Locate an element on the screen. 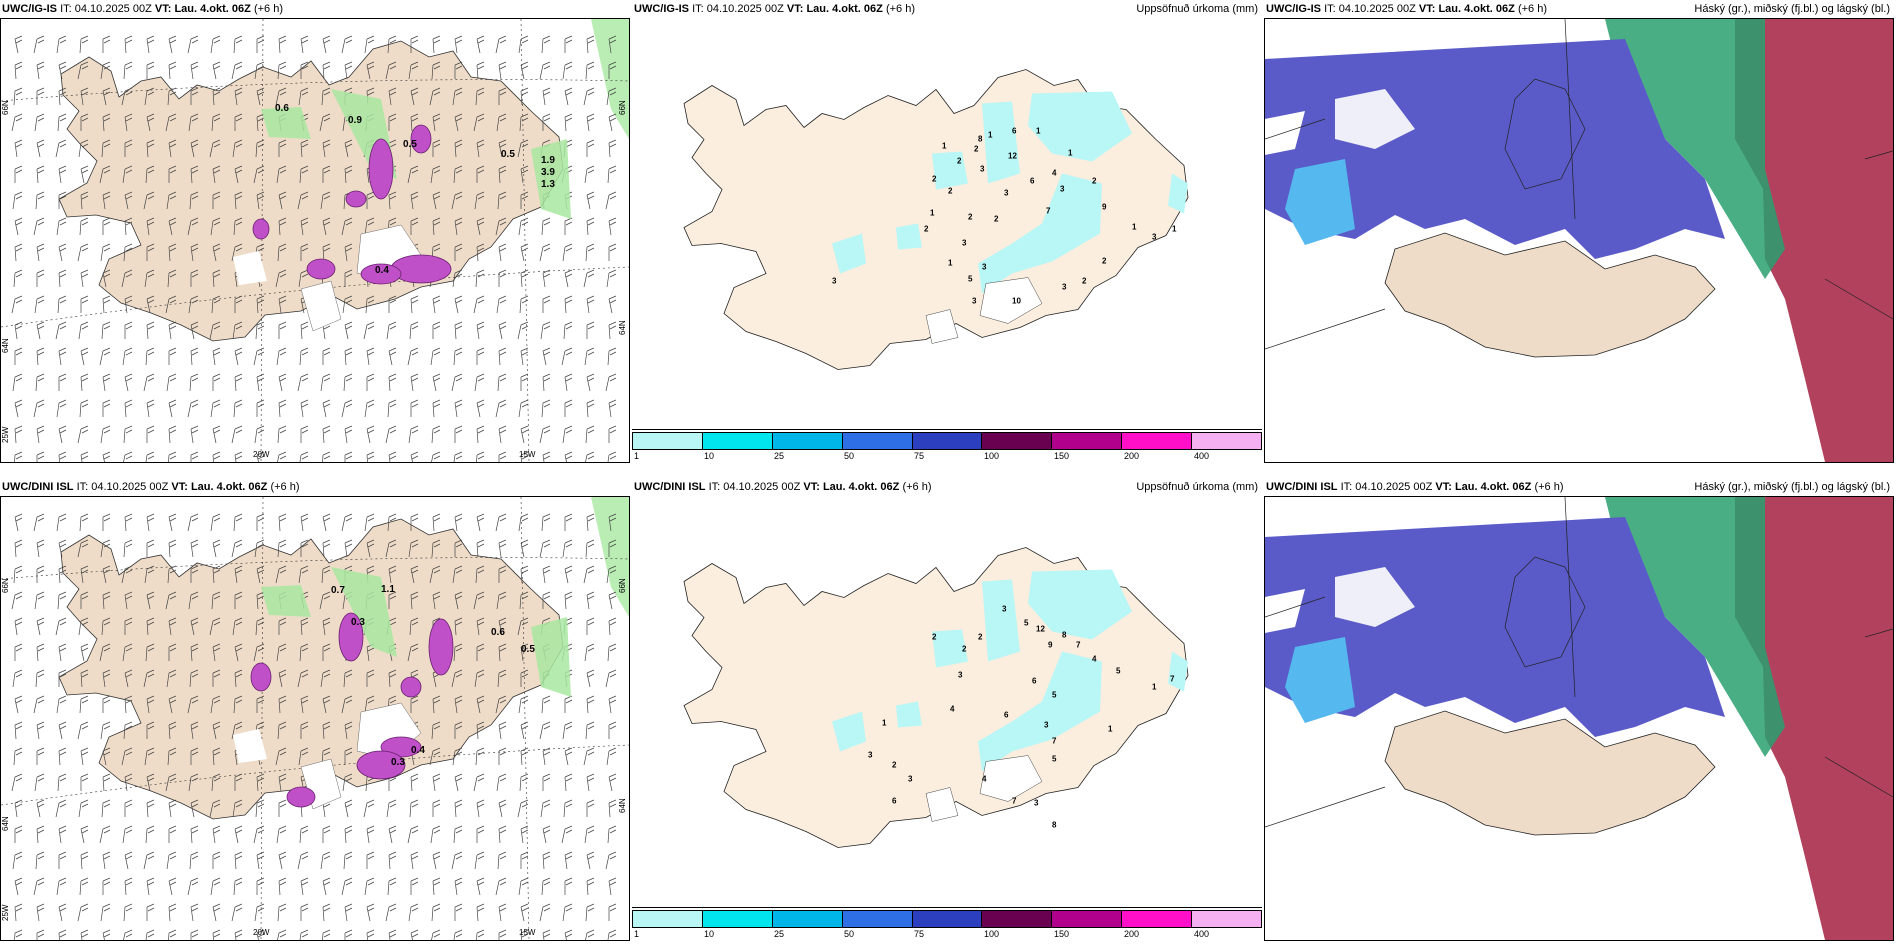  legend-swatch is located at coordinates (1017, 919).